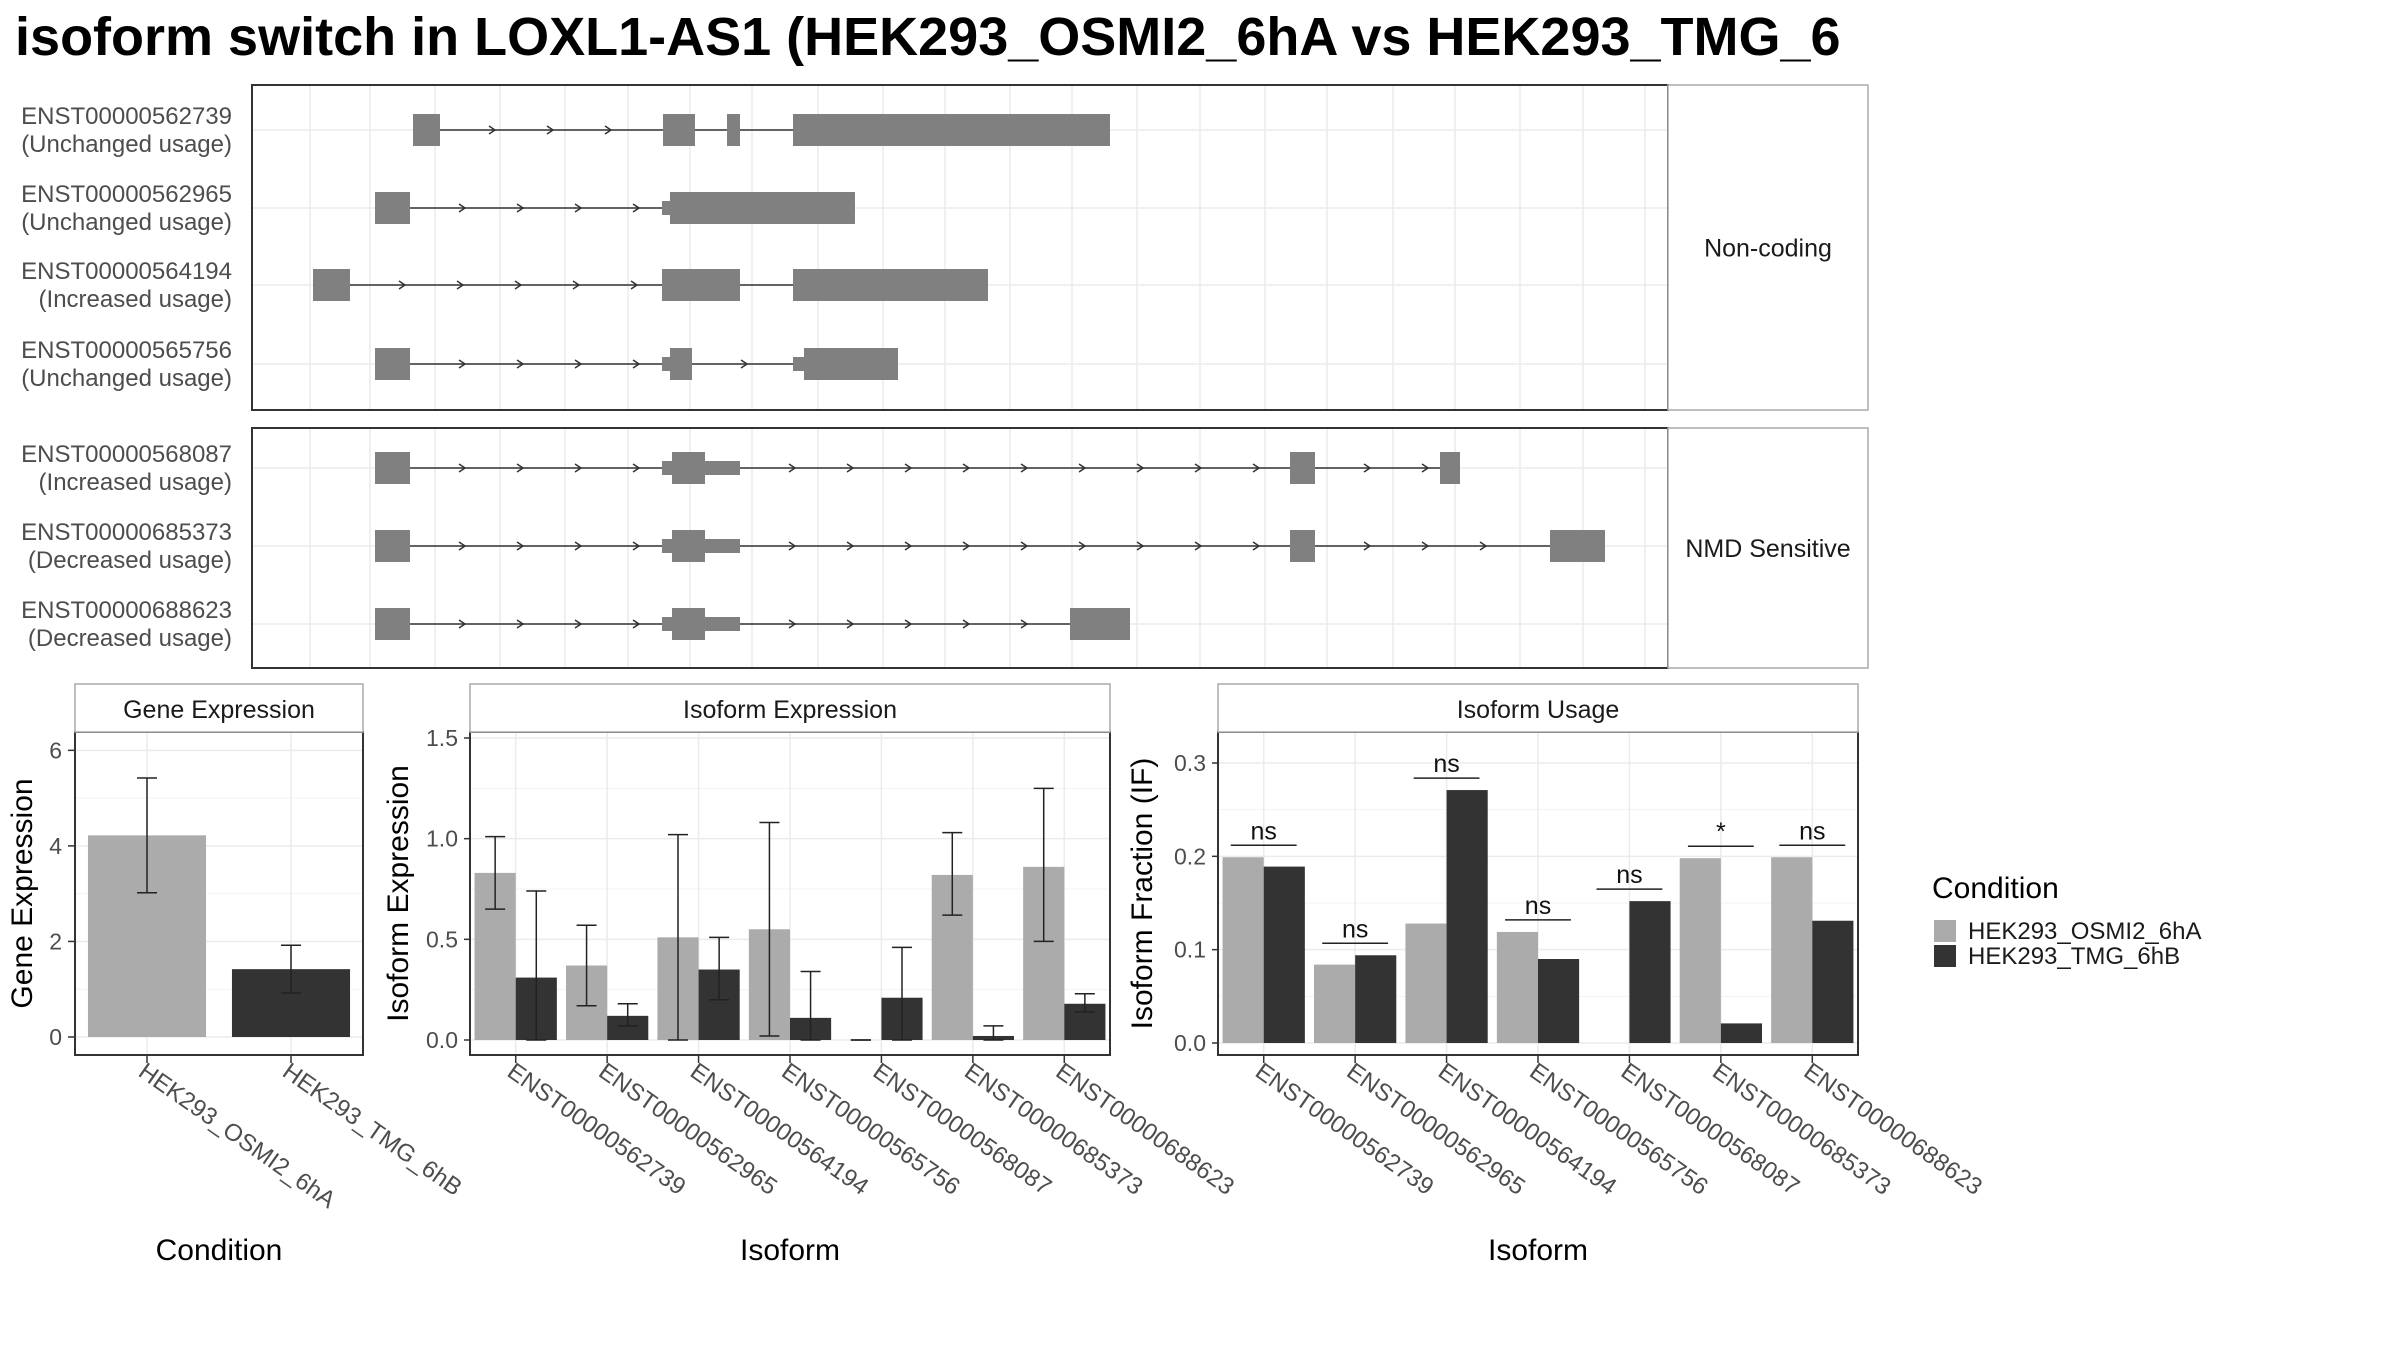 The width and height of the screenshot is (2400, 1350). I want to click on y-tick-label: 4, so click(55, 846).